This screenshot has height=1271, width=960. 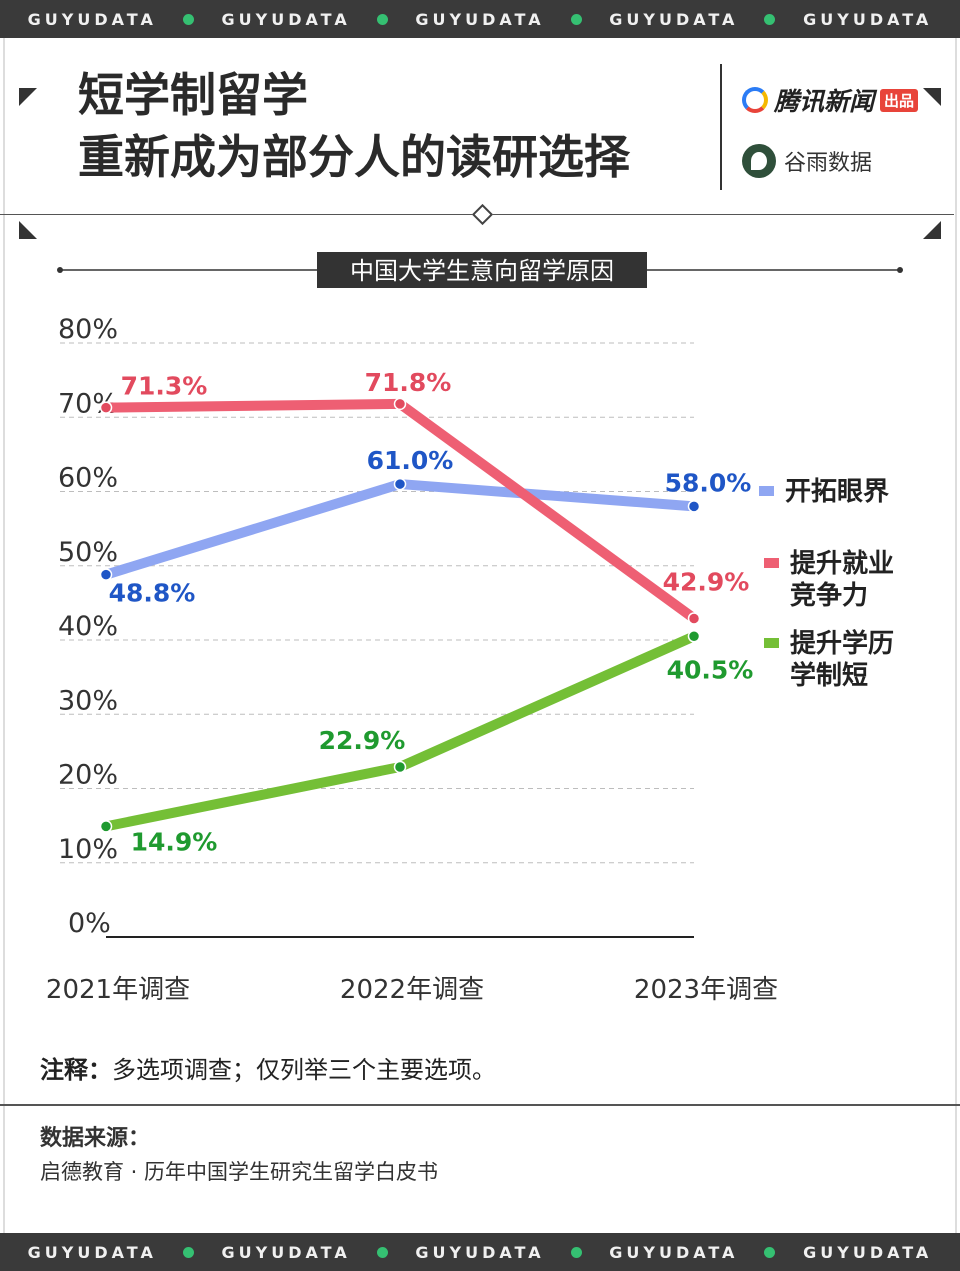 What do you see at coordinates (480, 1105) in the screenshot?
I see `footer-rule` at bounding box center [480, 1105].